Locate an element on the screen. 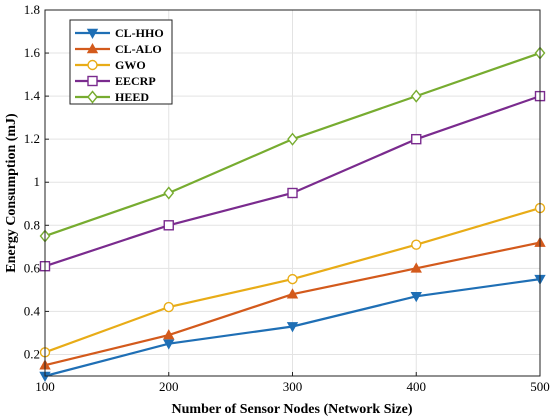 The image size is (550, 420). legend: CL-HHO CL-ALO GWO EECRP HEED is located at coordinates (121, 62).